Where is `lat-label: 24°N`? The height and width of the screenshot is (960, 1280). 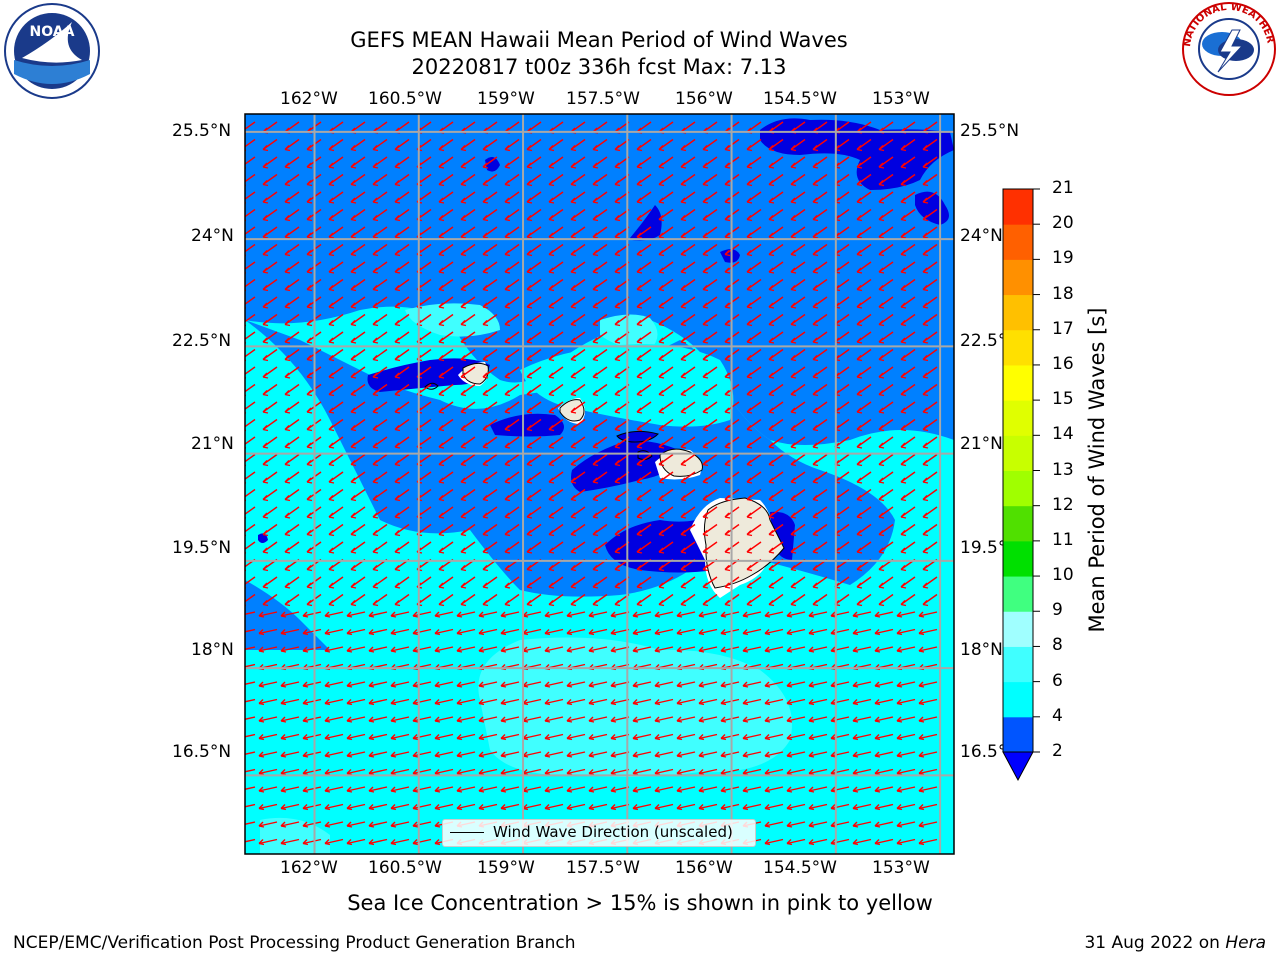
lat-label: 24°N is located at coordinates (212, 236).